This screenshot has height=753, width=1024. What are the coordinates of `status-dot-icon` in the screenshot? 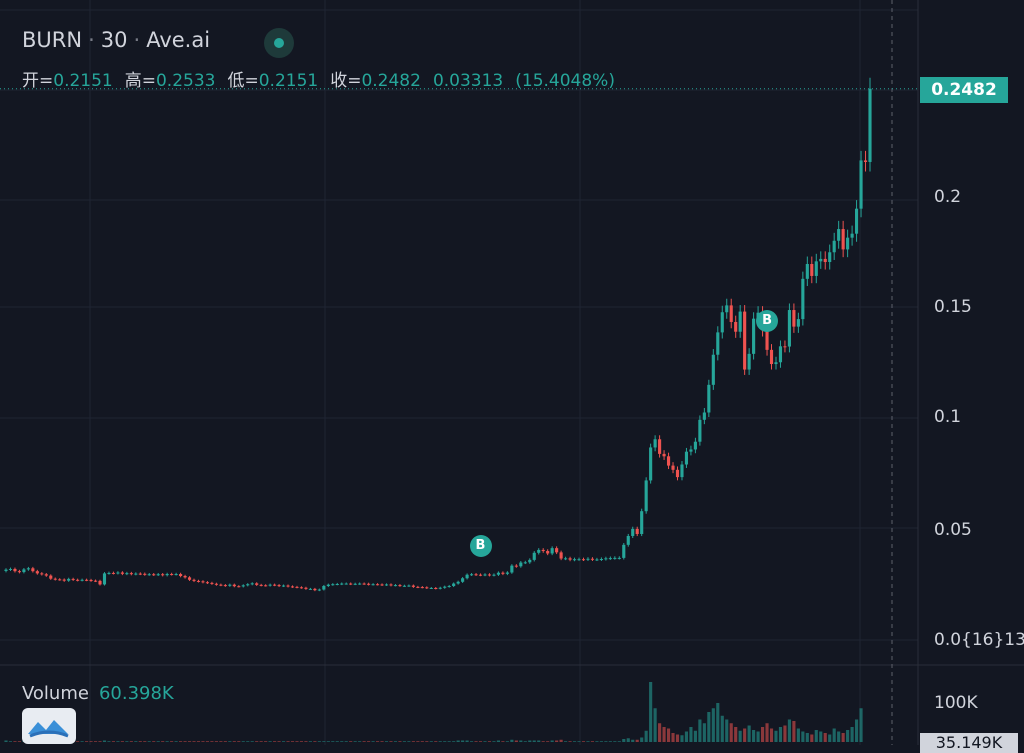 It's located at (279, 43).